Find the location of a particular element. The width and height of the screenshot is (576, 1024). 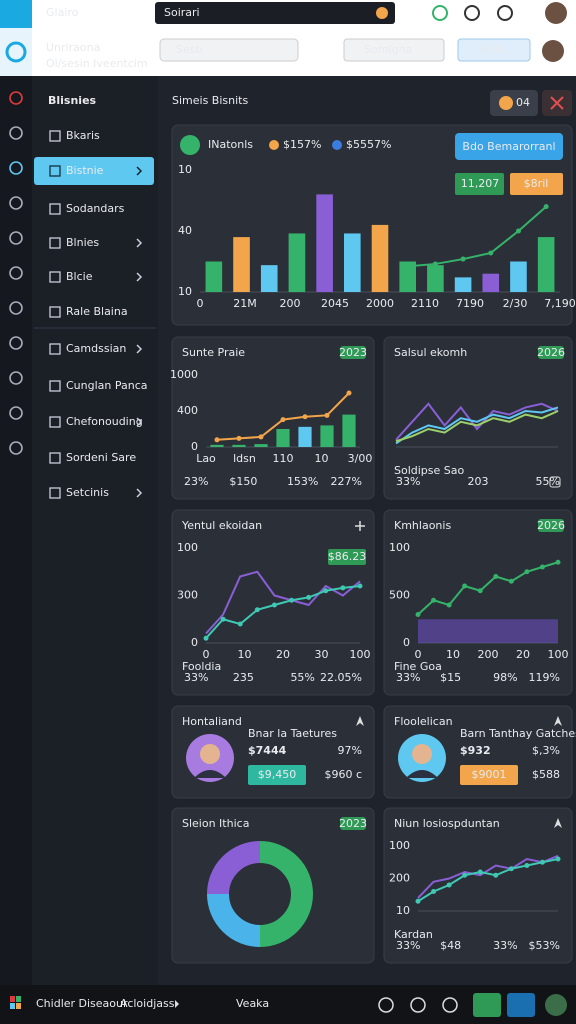

notification-icon is located at coordinates (440, 13).